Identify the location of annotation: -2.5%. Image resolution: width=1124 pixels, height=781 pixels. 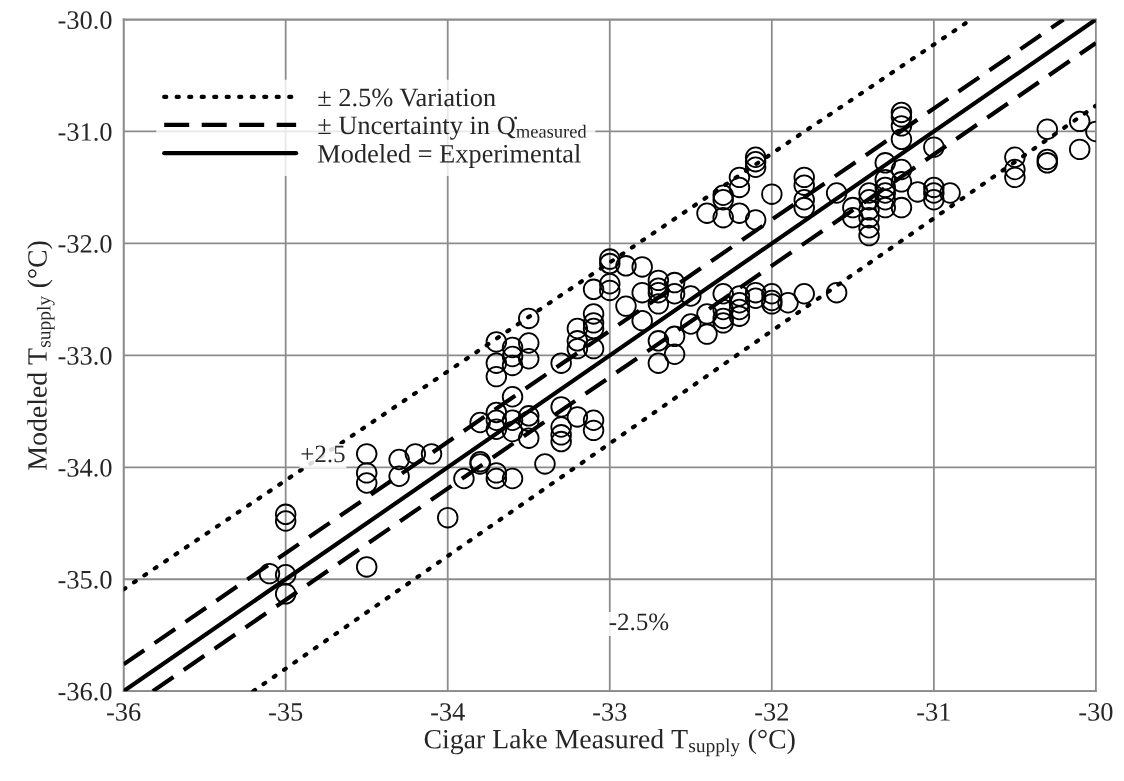
(639, 622).